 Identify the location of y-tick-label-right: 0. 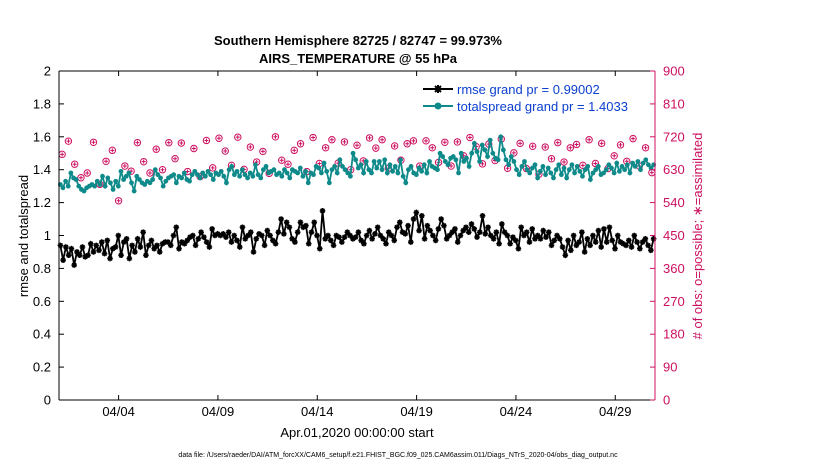
(666, 400).